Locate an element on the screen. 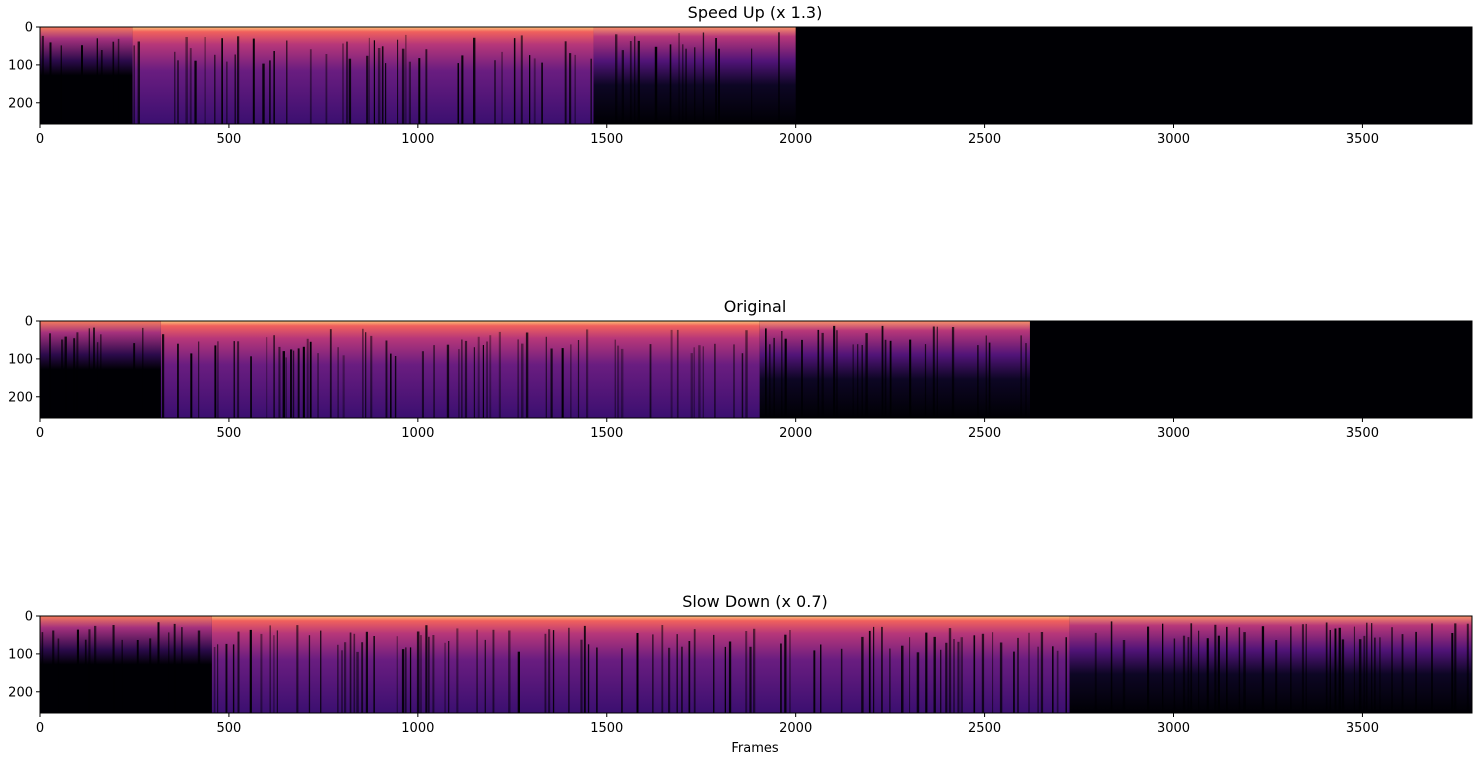 This screenshot has width=1475, height=757. panel-title: Slow Down (x 0.7) is located at coordinates (754, 601).